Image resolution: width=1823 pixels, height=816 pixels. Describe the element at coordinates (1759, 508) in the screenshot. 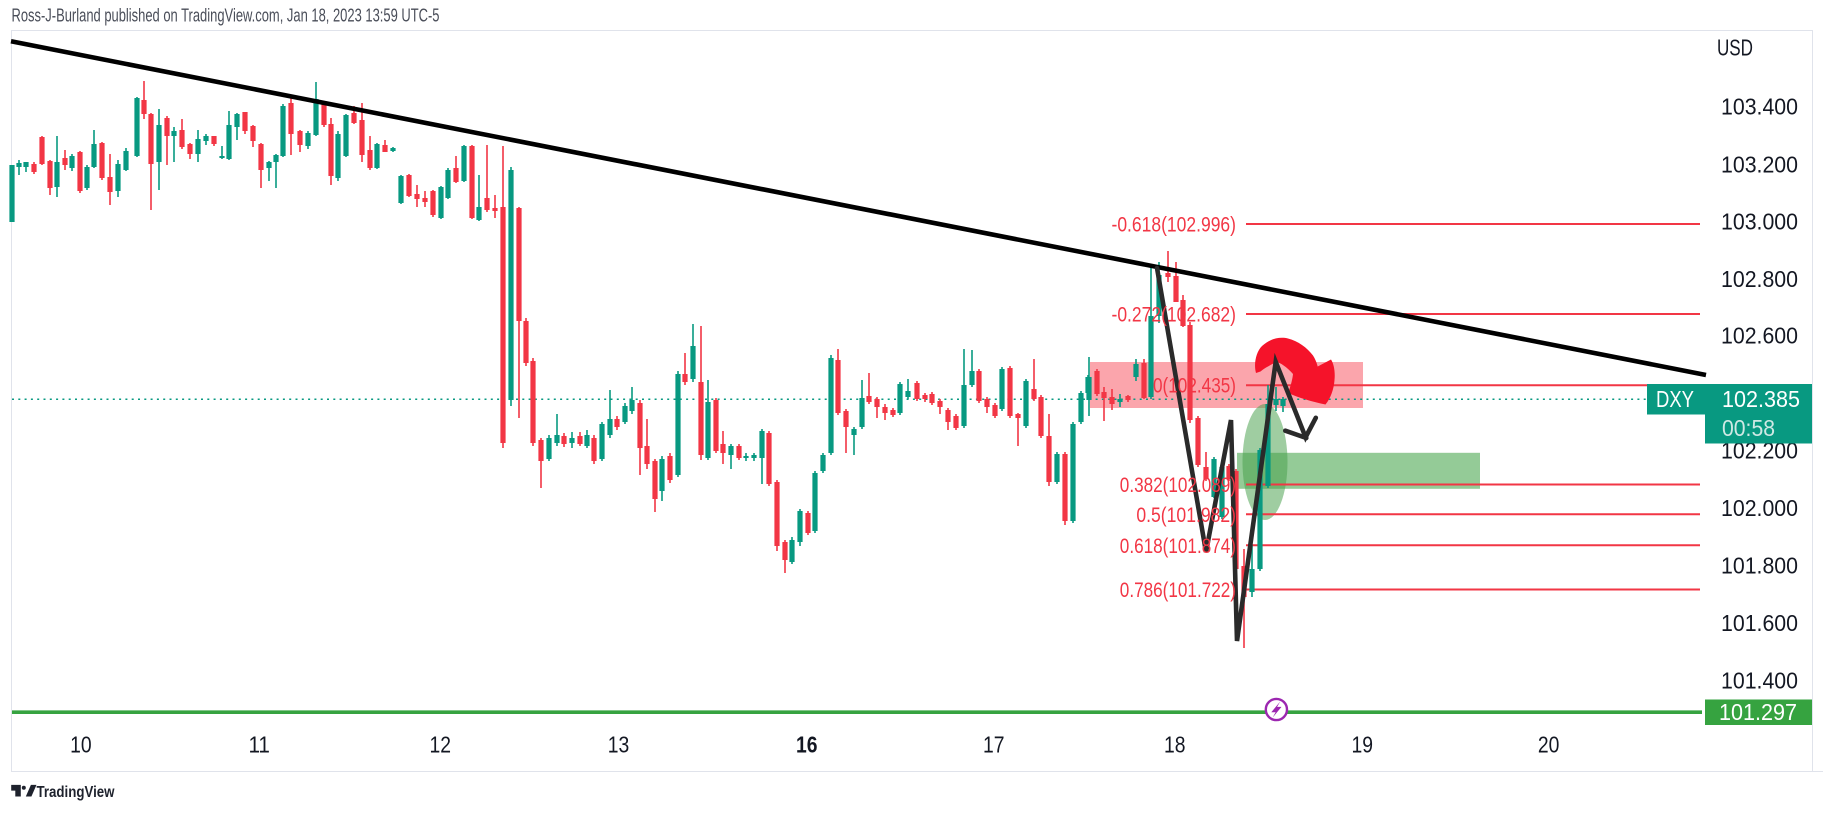

I see `svg-text: 102.000` at that location.